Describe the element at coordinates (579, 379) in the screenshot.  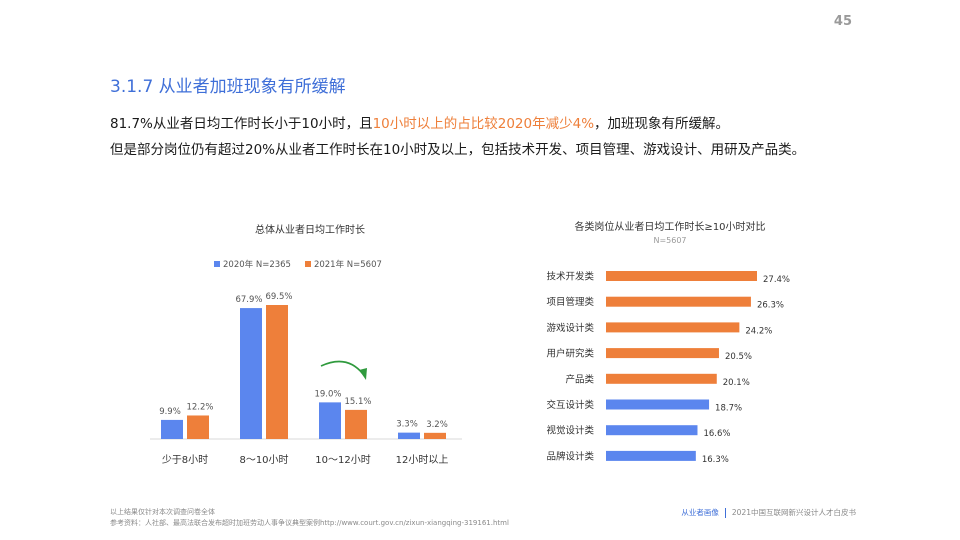
I see `y-tick-label-4: 产品类` at that location.